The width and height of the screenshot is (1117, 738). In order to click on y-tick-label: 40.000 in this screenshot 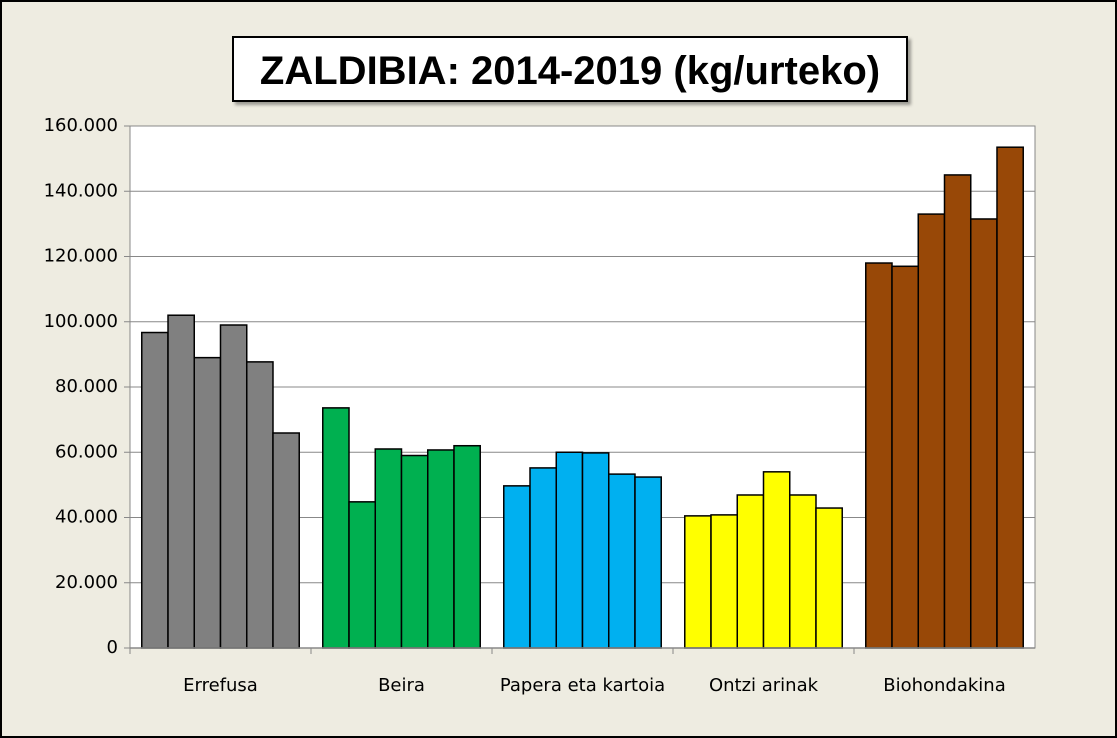, I will do `click(86, 517)`.